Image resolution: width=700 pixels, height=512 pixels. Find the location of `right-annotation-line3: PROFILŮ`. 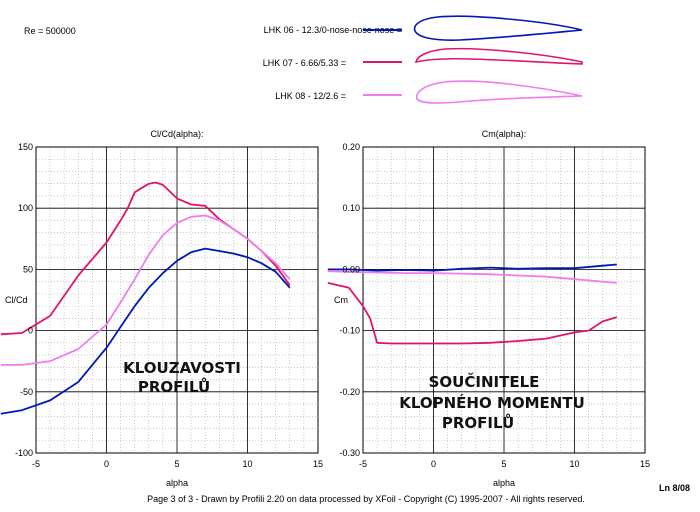

right-annotation-line3: PROFILŮ is located at coordinates (478, 422).